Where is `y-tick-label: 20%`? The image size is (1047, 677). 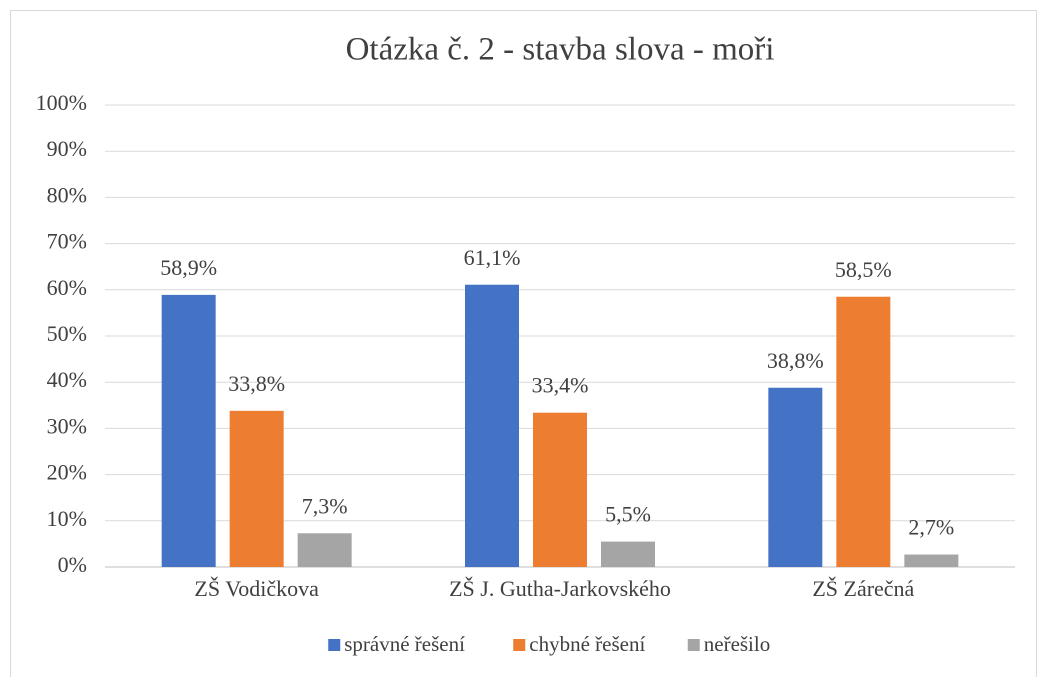 y-tick-label: 20% is located at coordinates (67, 472).